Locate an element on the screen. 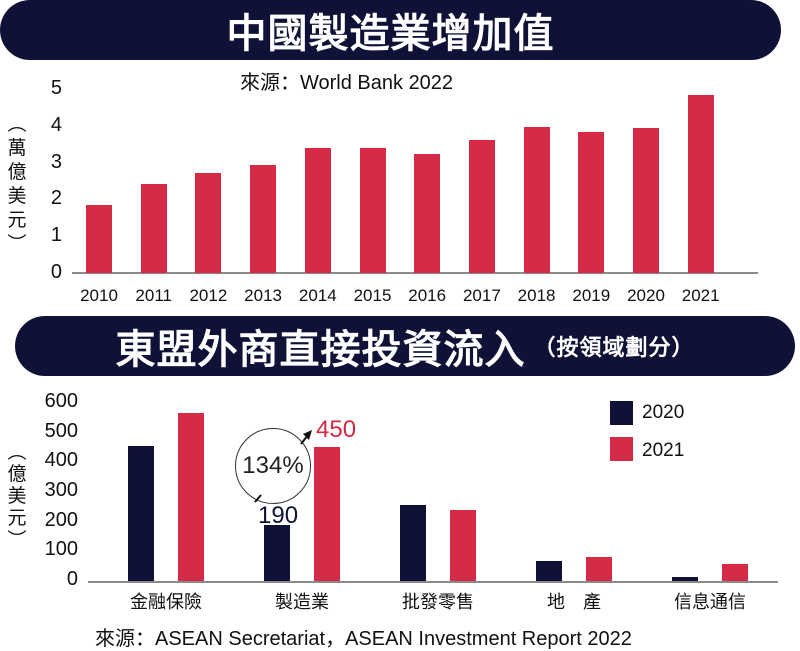 This screenshot has height=651, width=800. bar-2010 is located at coordinates (99, 238).